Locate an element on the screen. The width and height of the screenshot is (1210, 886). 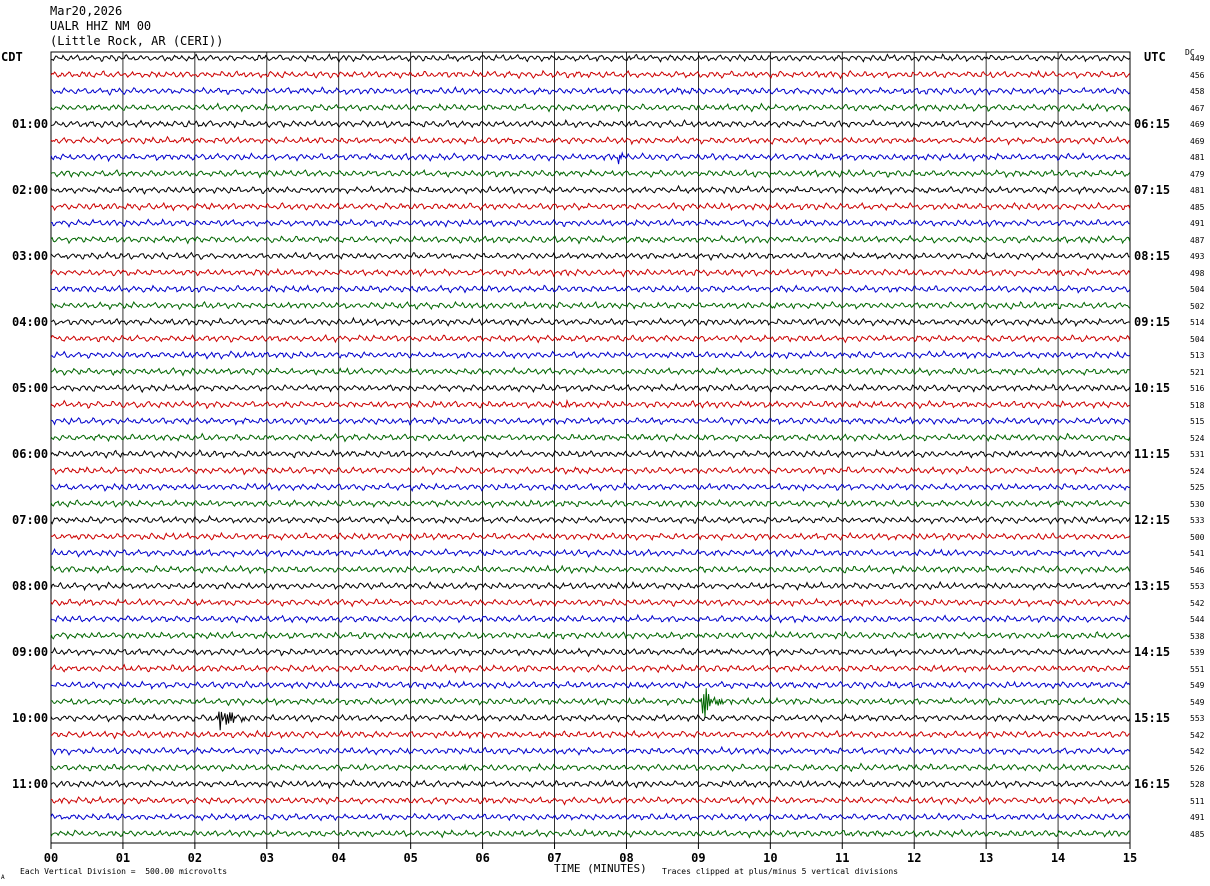
left-hour-label: 04:00 is located at coordinates (30, 322).